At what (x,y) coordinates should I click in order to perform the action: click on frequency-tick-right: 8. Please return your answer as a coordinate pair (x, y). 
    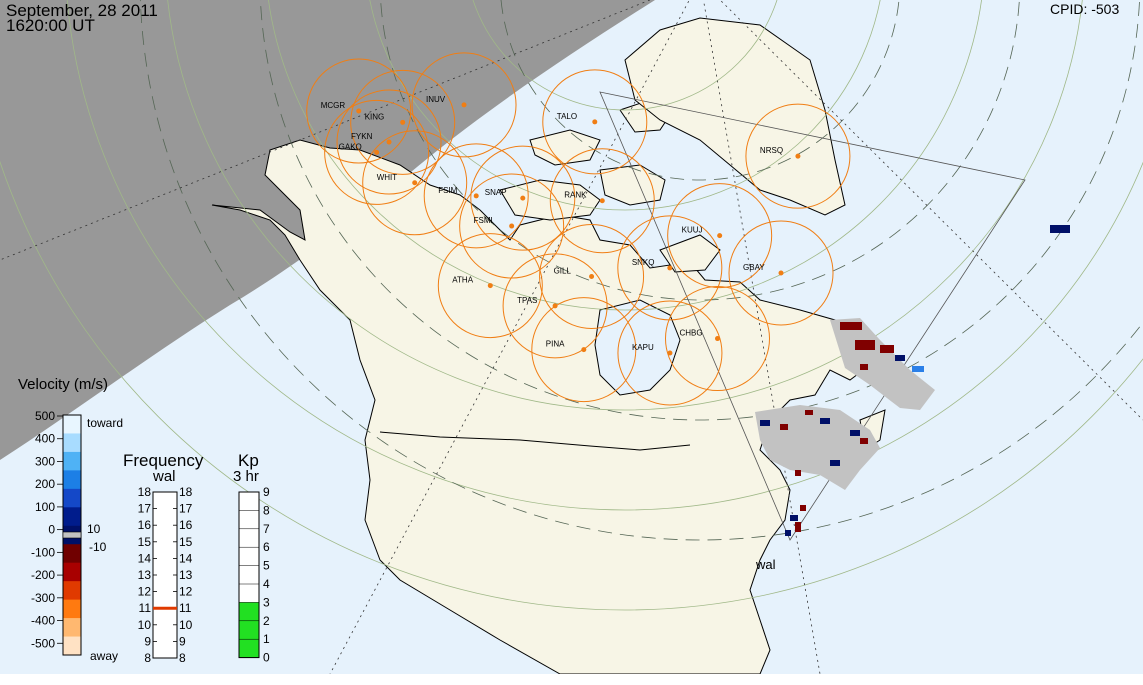
    Looking at the image, I should click on (182, 658).